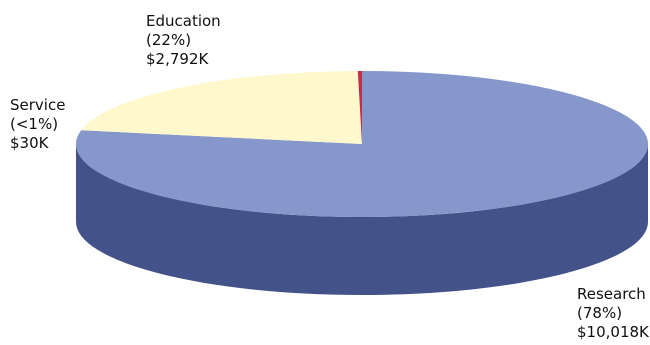  I want to click on slice-label-research: Research (78%) $10,018K, so click(613, 313).